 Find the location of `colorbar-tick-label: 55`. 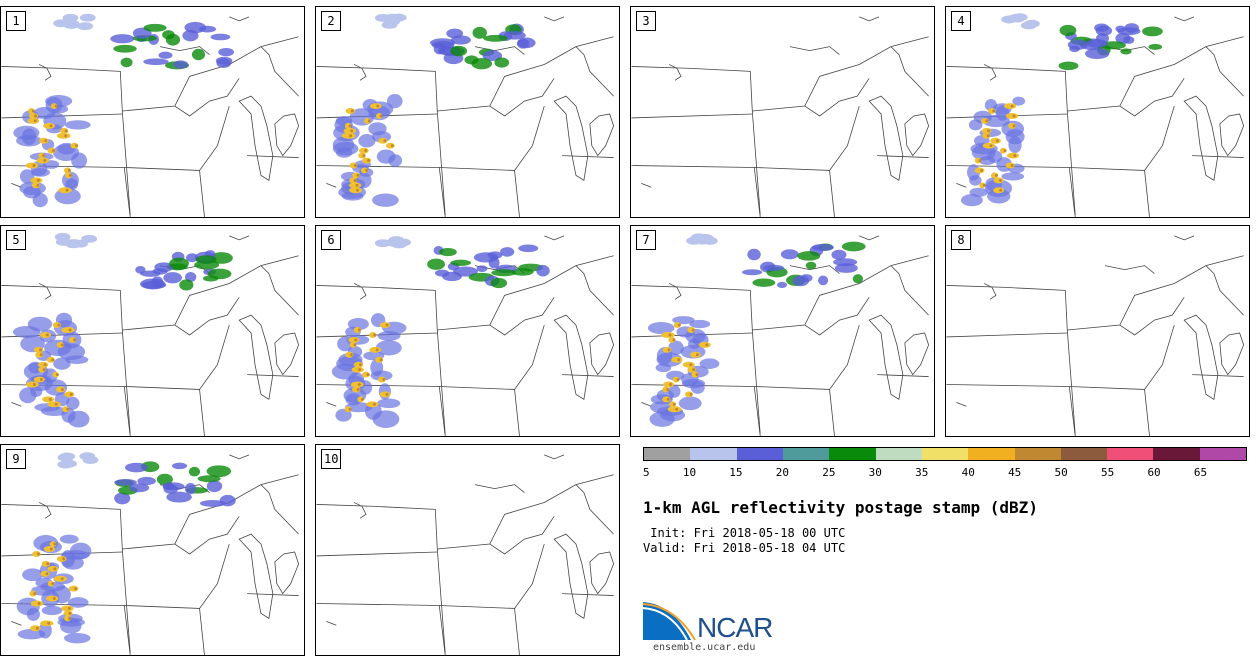

colorbar-tick-label: 55 is located at coordinates (1107, 472).